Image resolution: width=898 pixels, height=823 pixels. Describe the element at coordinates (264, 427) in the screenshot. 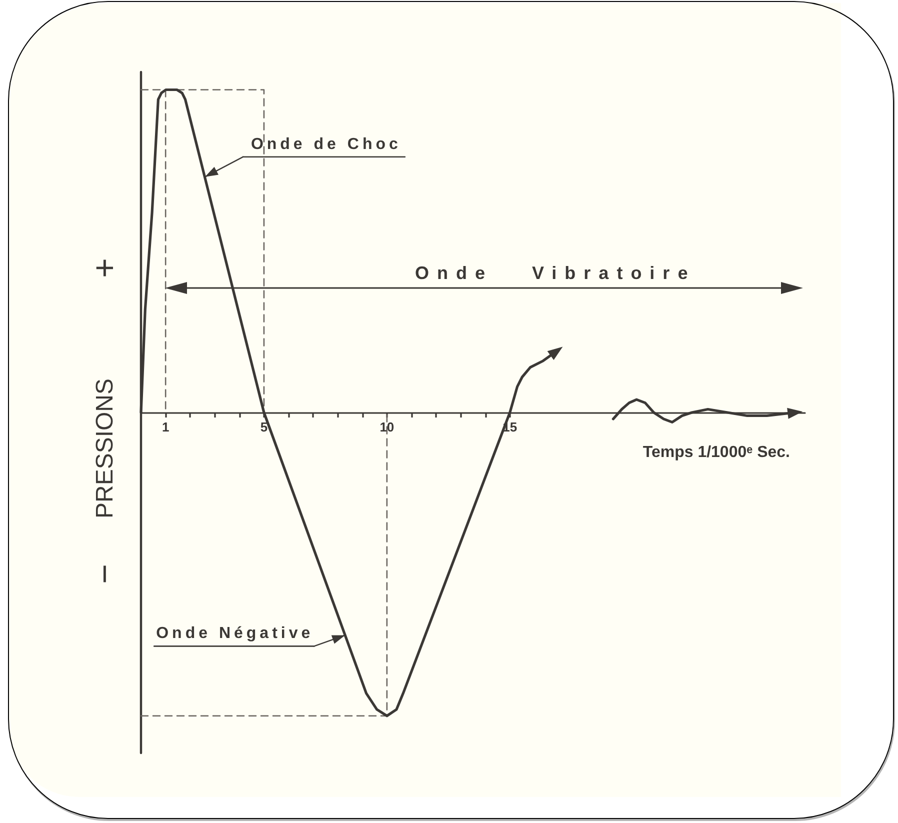

I see `x-tick-label: 5` at that location.